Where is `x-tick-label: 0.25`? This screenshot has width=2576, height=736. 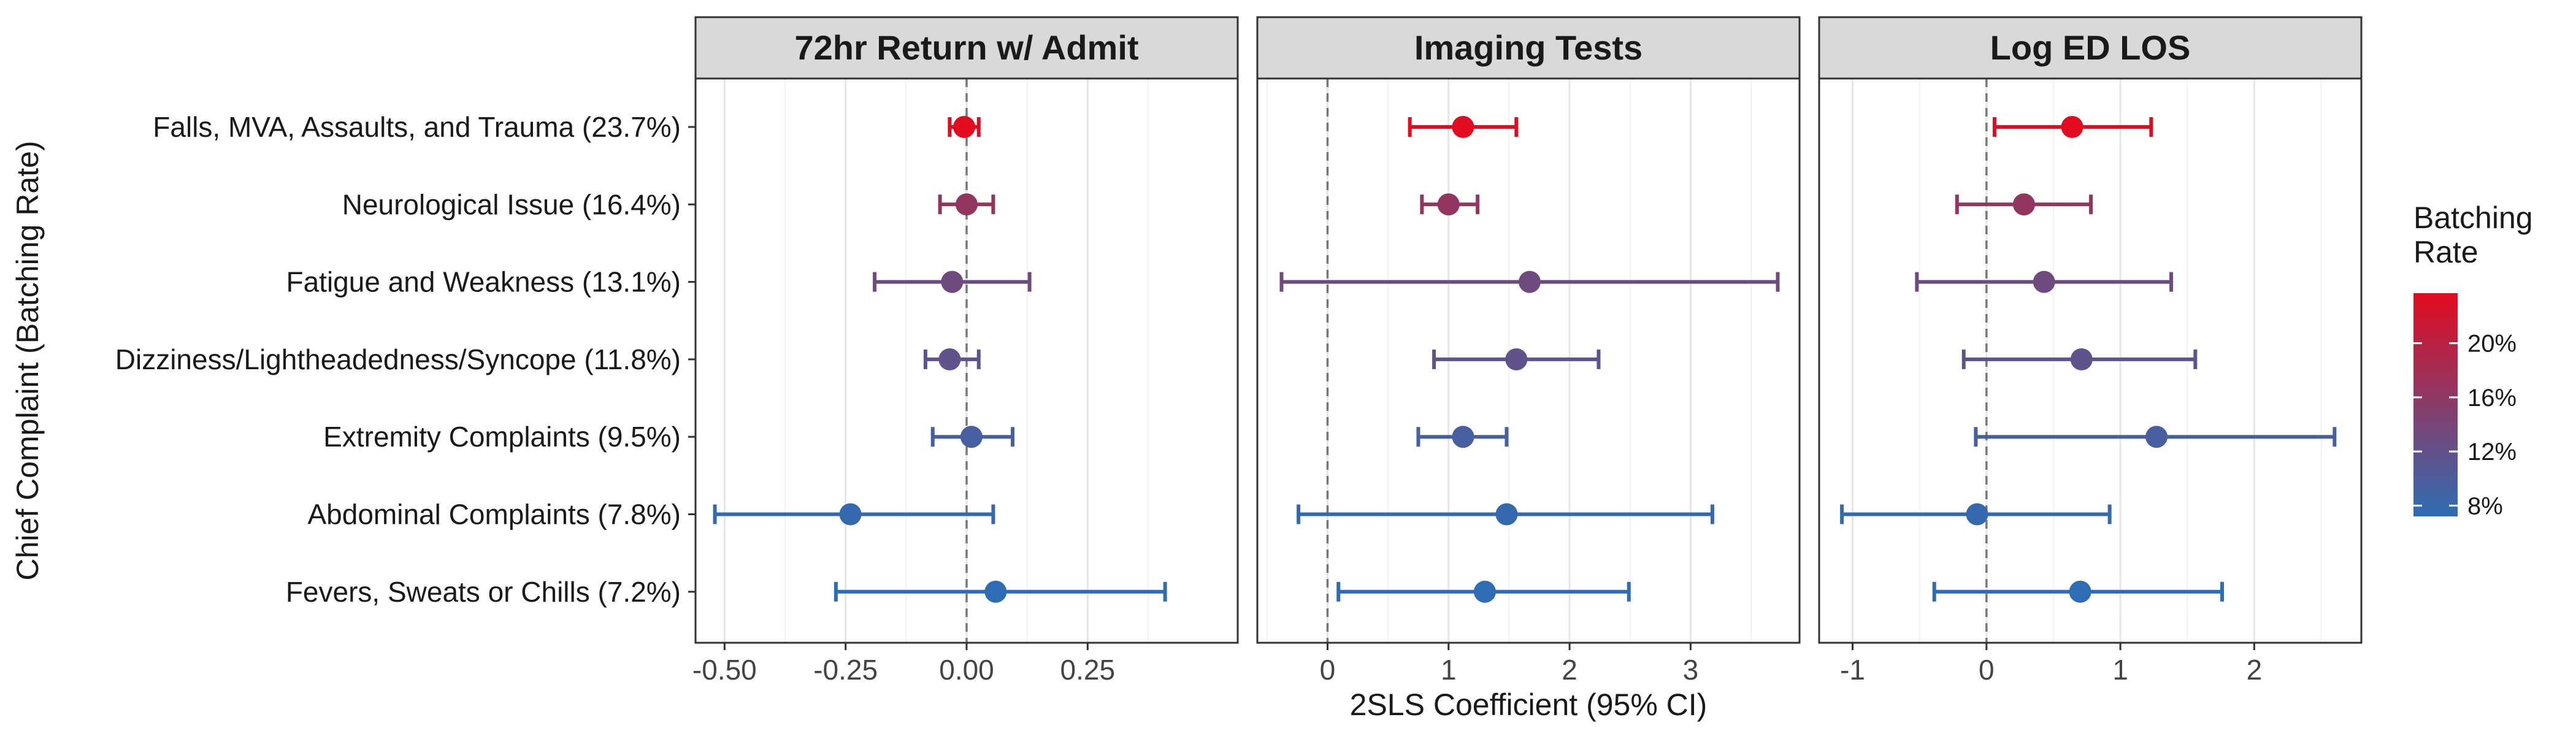
x-tick-label: 0.25 is located at coordinates (1088, 670).